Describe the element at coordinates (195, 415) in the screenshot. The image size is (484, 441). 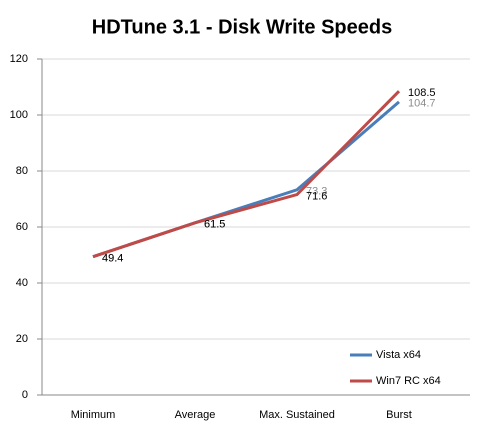
I see `x-tick-label: Average` at that location.